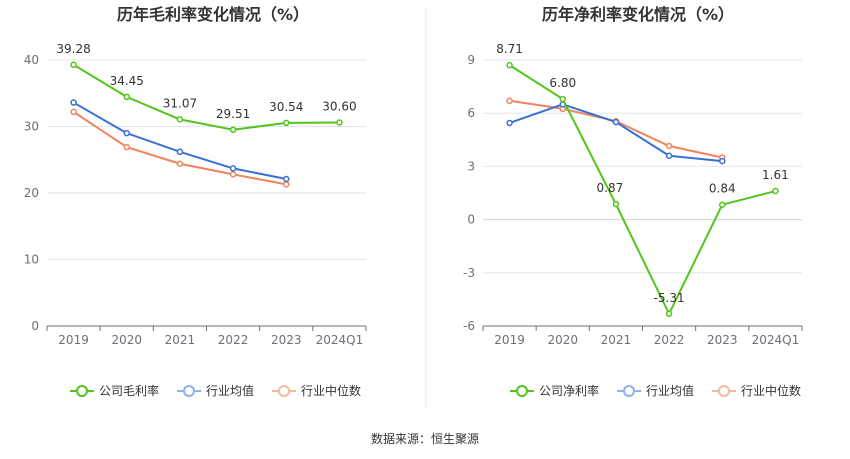  Describe the element at coordinates (638, 14) in the screenshot. I see `chart-title-net-margin: 历年净利率变化情况（%）` at that location.